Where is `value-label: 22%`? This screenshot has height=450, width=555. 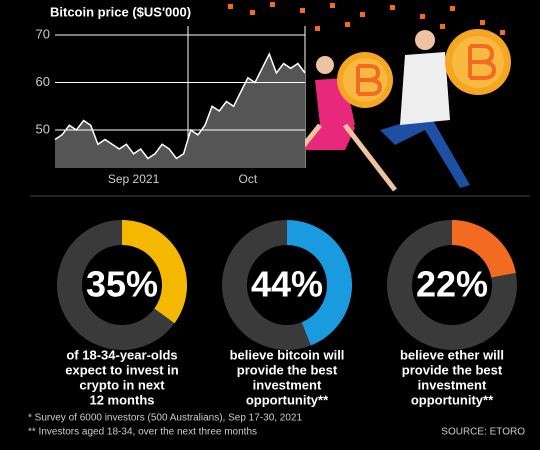
value-label: 22% is located at coordinates (452, 284).